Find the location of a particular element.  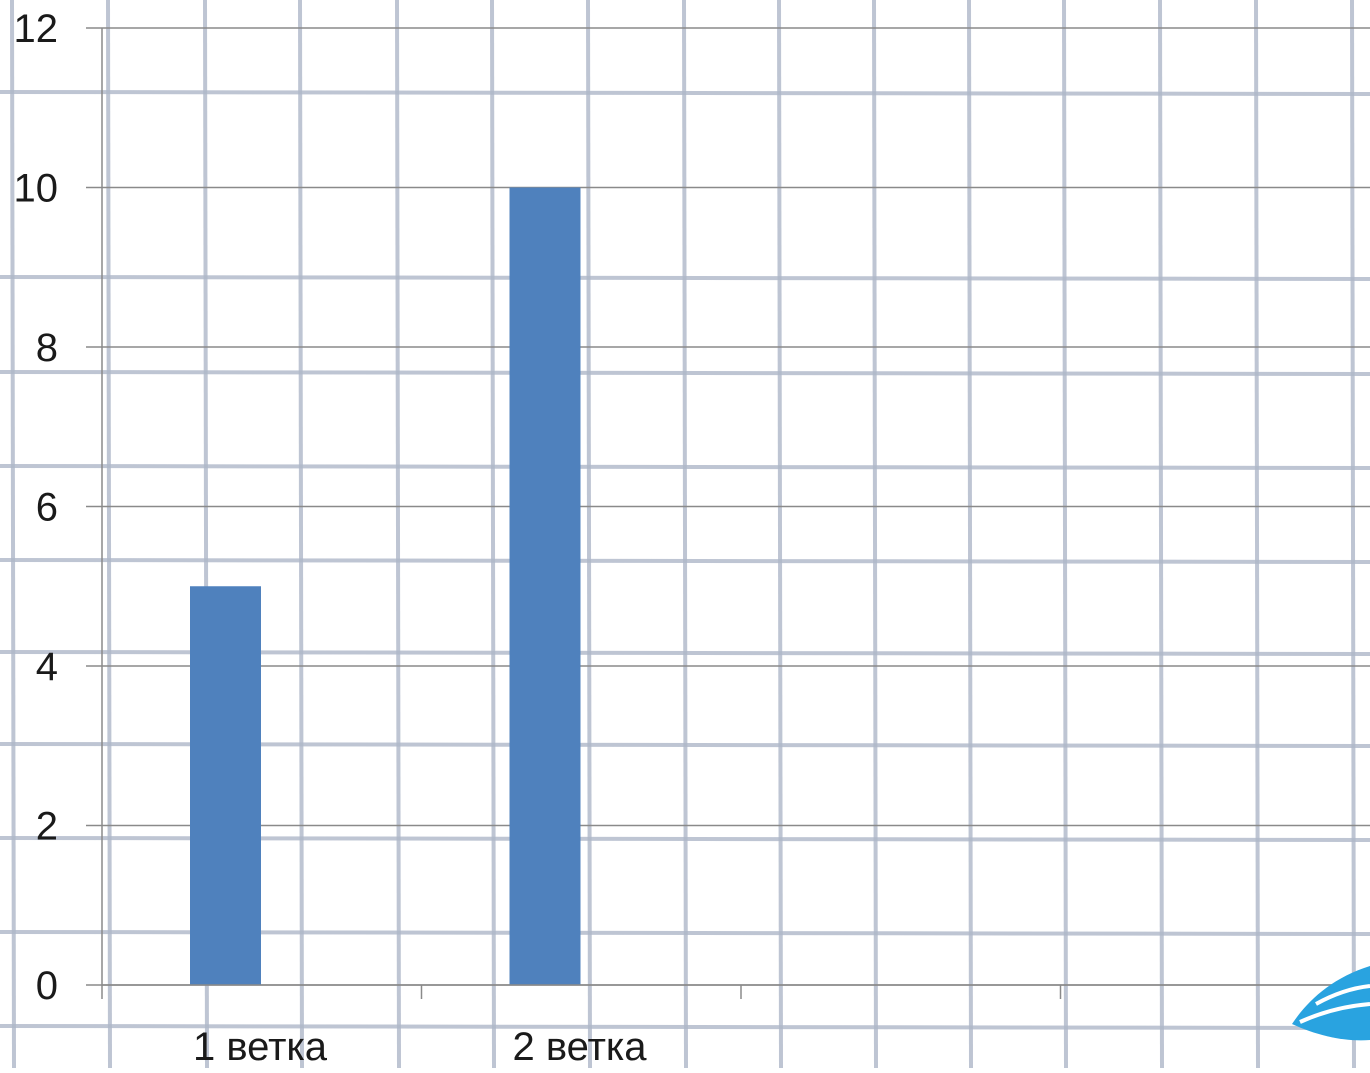

y-tick-label: 0 is located at coordinates (47, 986).